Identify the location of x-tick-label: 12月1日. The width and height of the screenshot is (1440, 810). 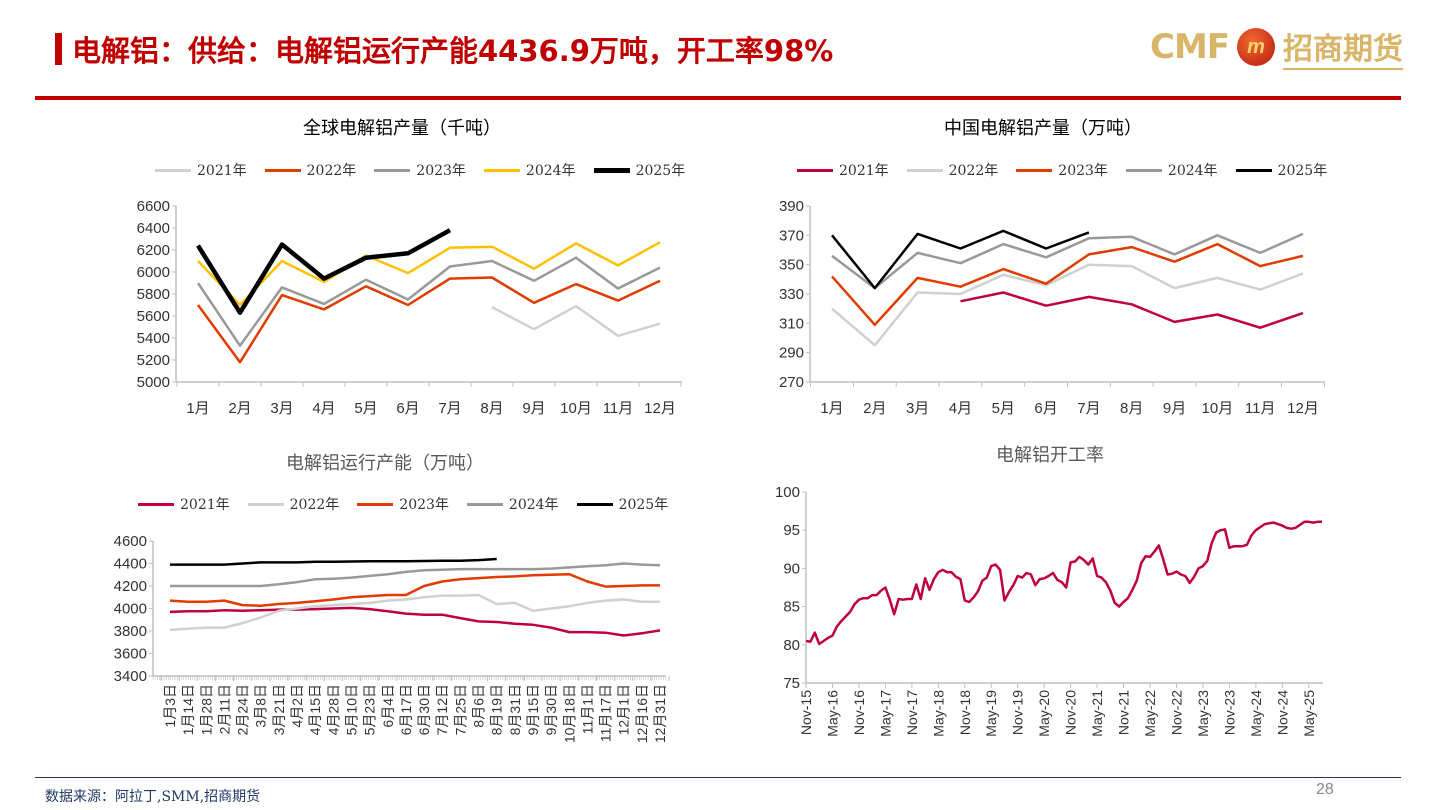
(624, 709).